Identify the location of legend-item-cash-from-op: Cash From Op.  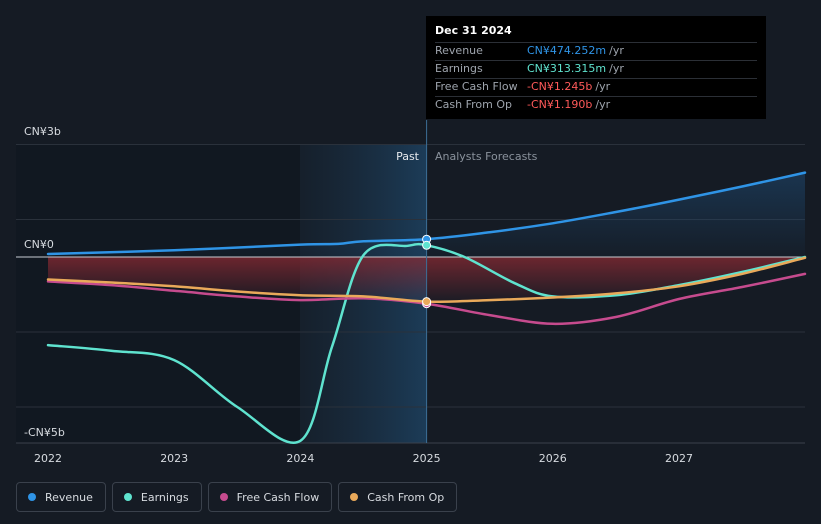
(398, 497).